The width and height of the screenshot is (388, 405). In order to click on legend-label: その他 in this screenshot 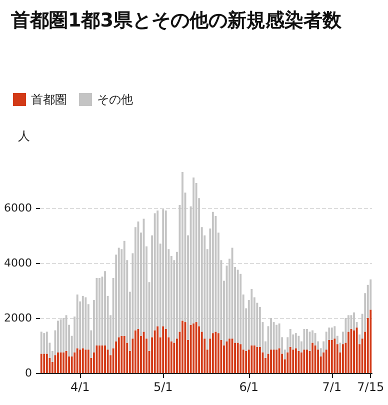, I will do `click(115, 99)`.